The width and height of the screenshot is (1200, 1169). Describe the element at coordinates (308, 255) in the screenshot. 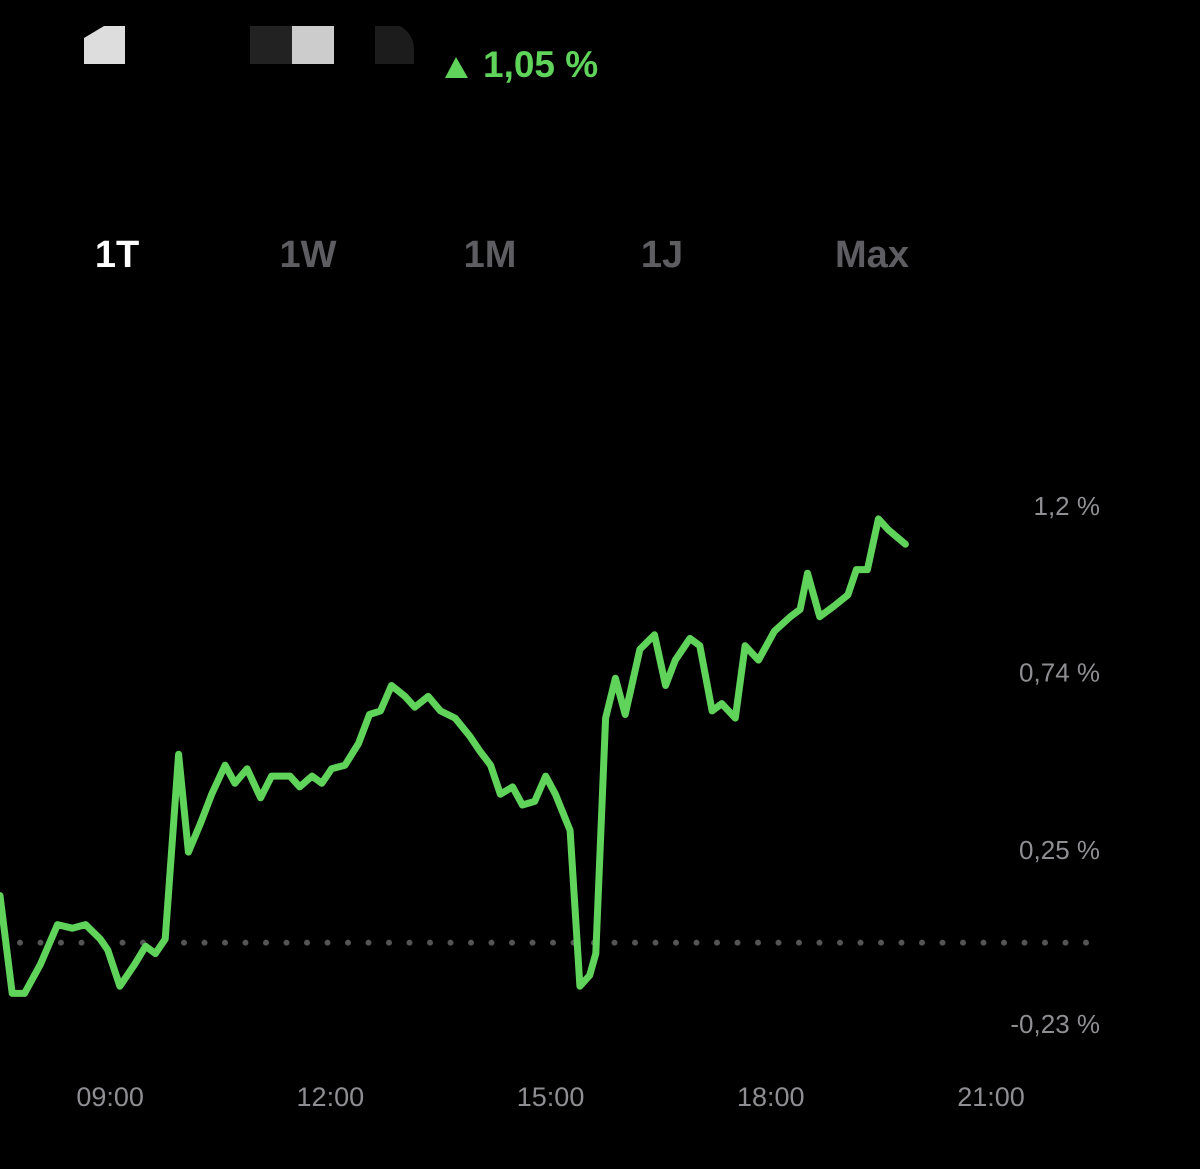

I see `range-tab: 1W` at that location.